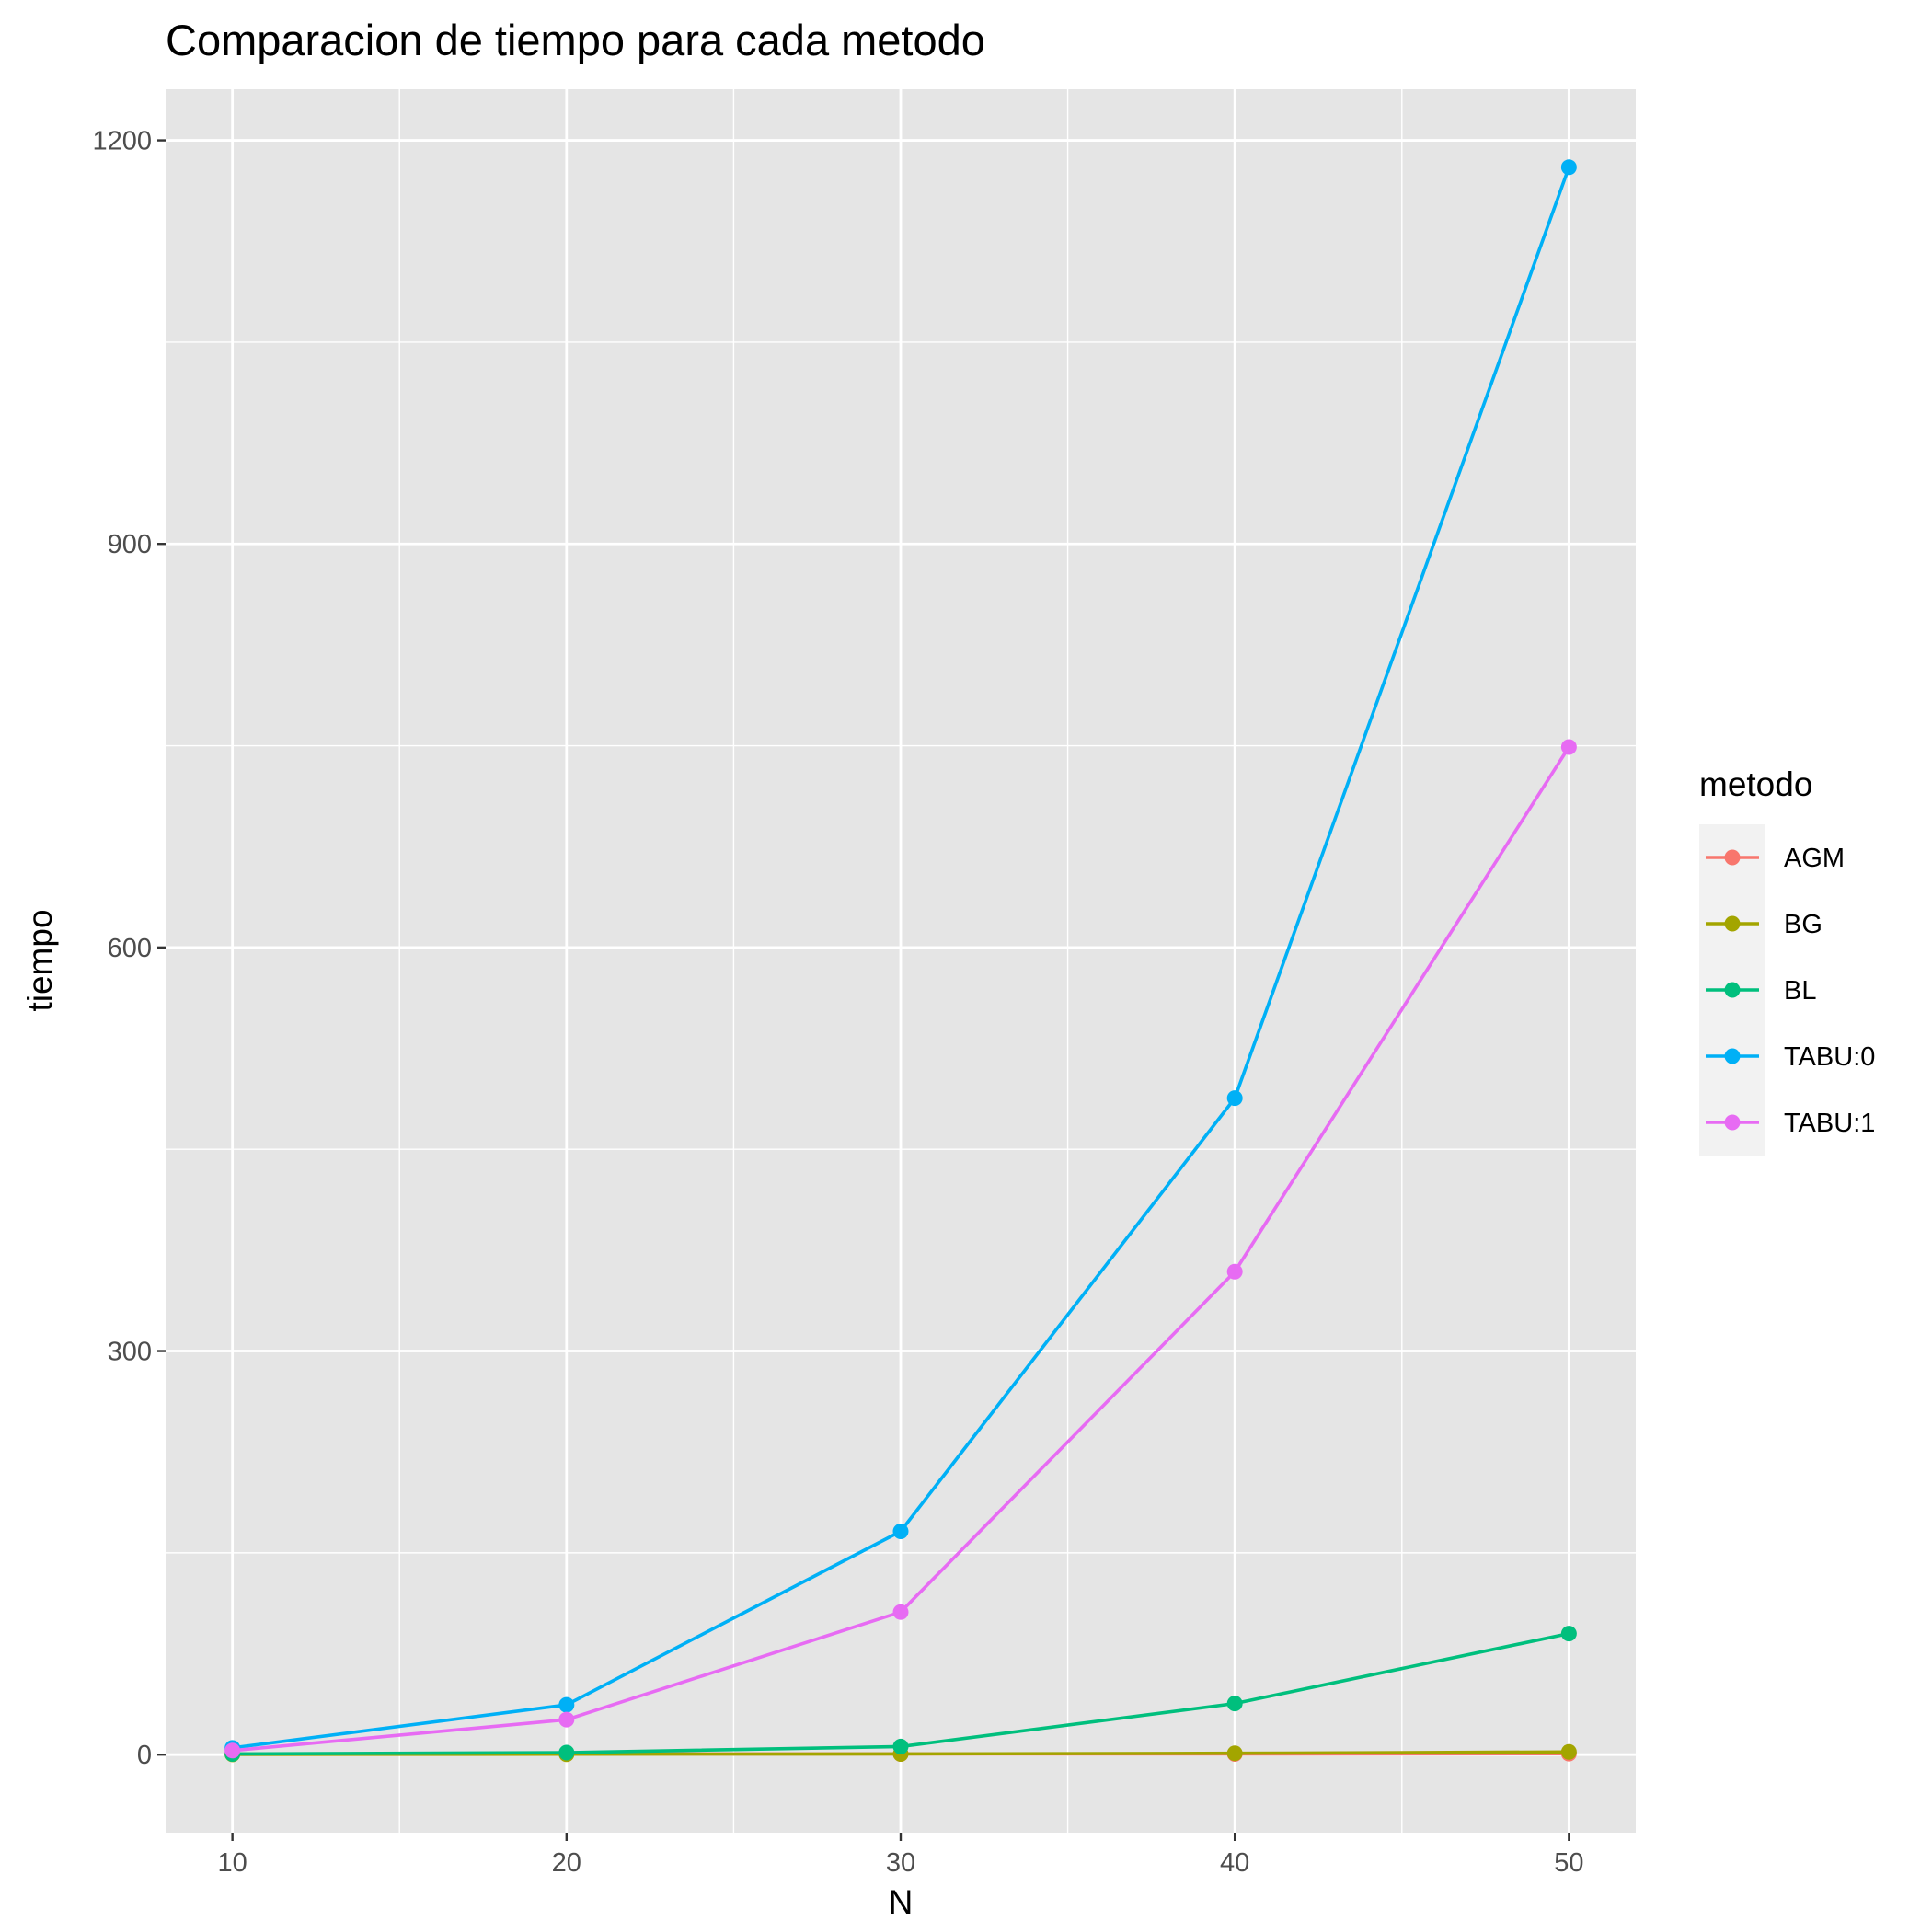  I want to click on x-tick-label: 20, so click(566, 1863).